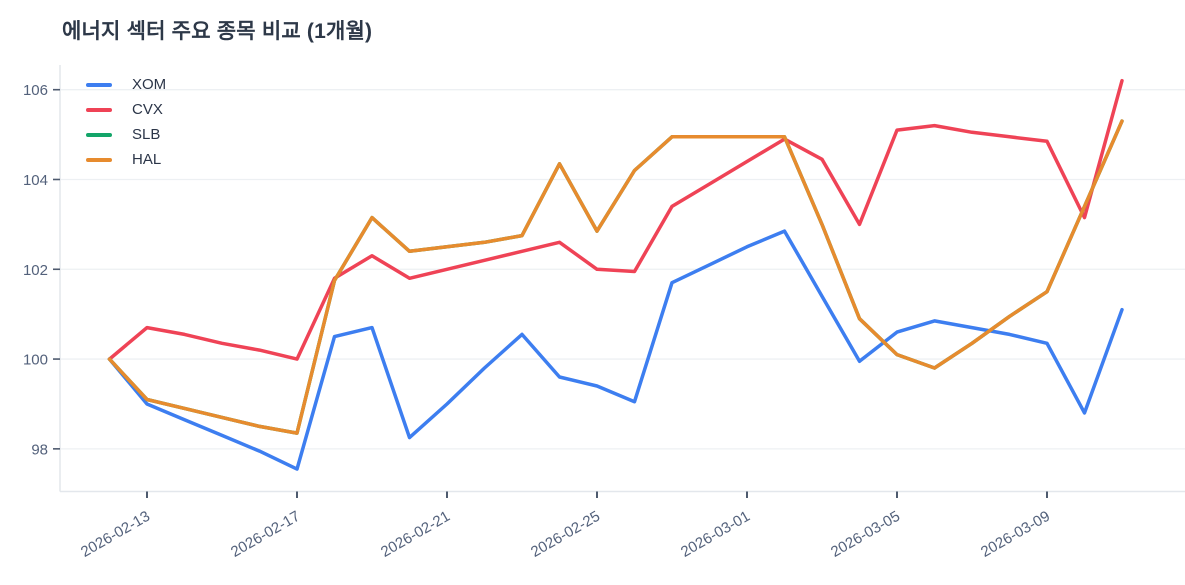 This screenshot has width=1185, height=585. I want to click on x-axis-label-2026-03-01: 2026-03-01, so click(715, 534).